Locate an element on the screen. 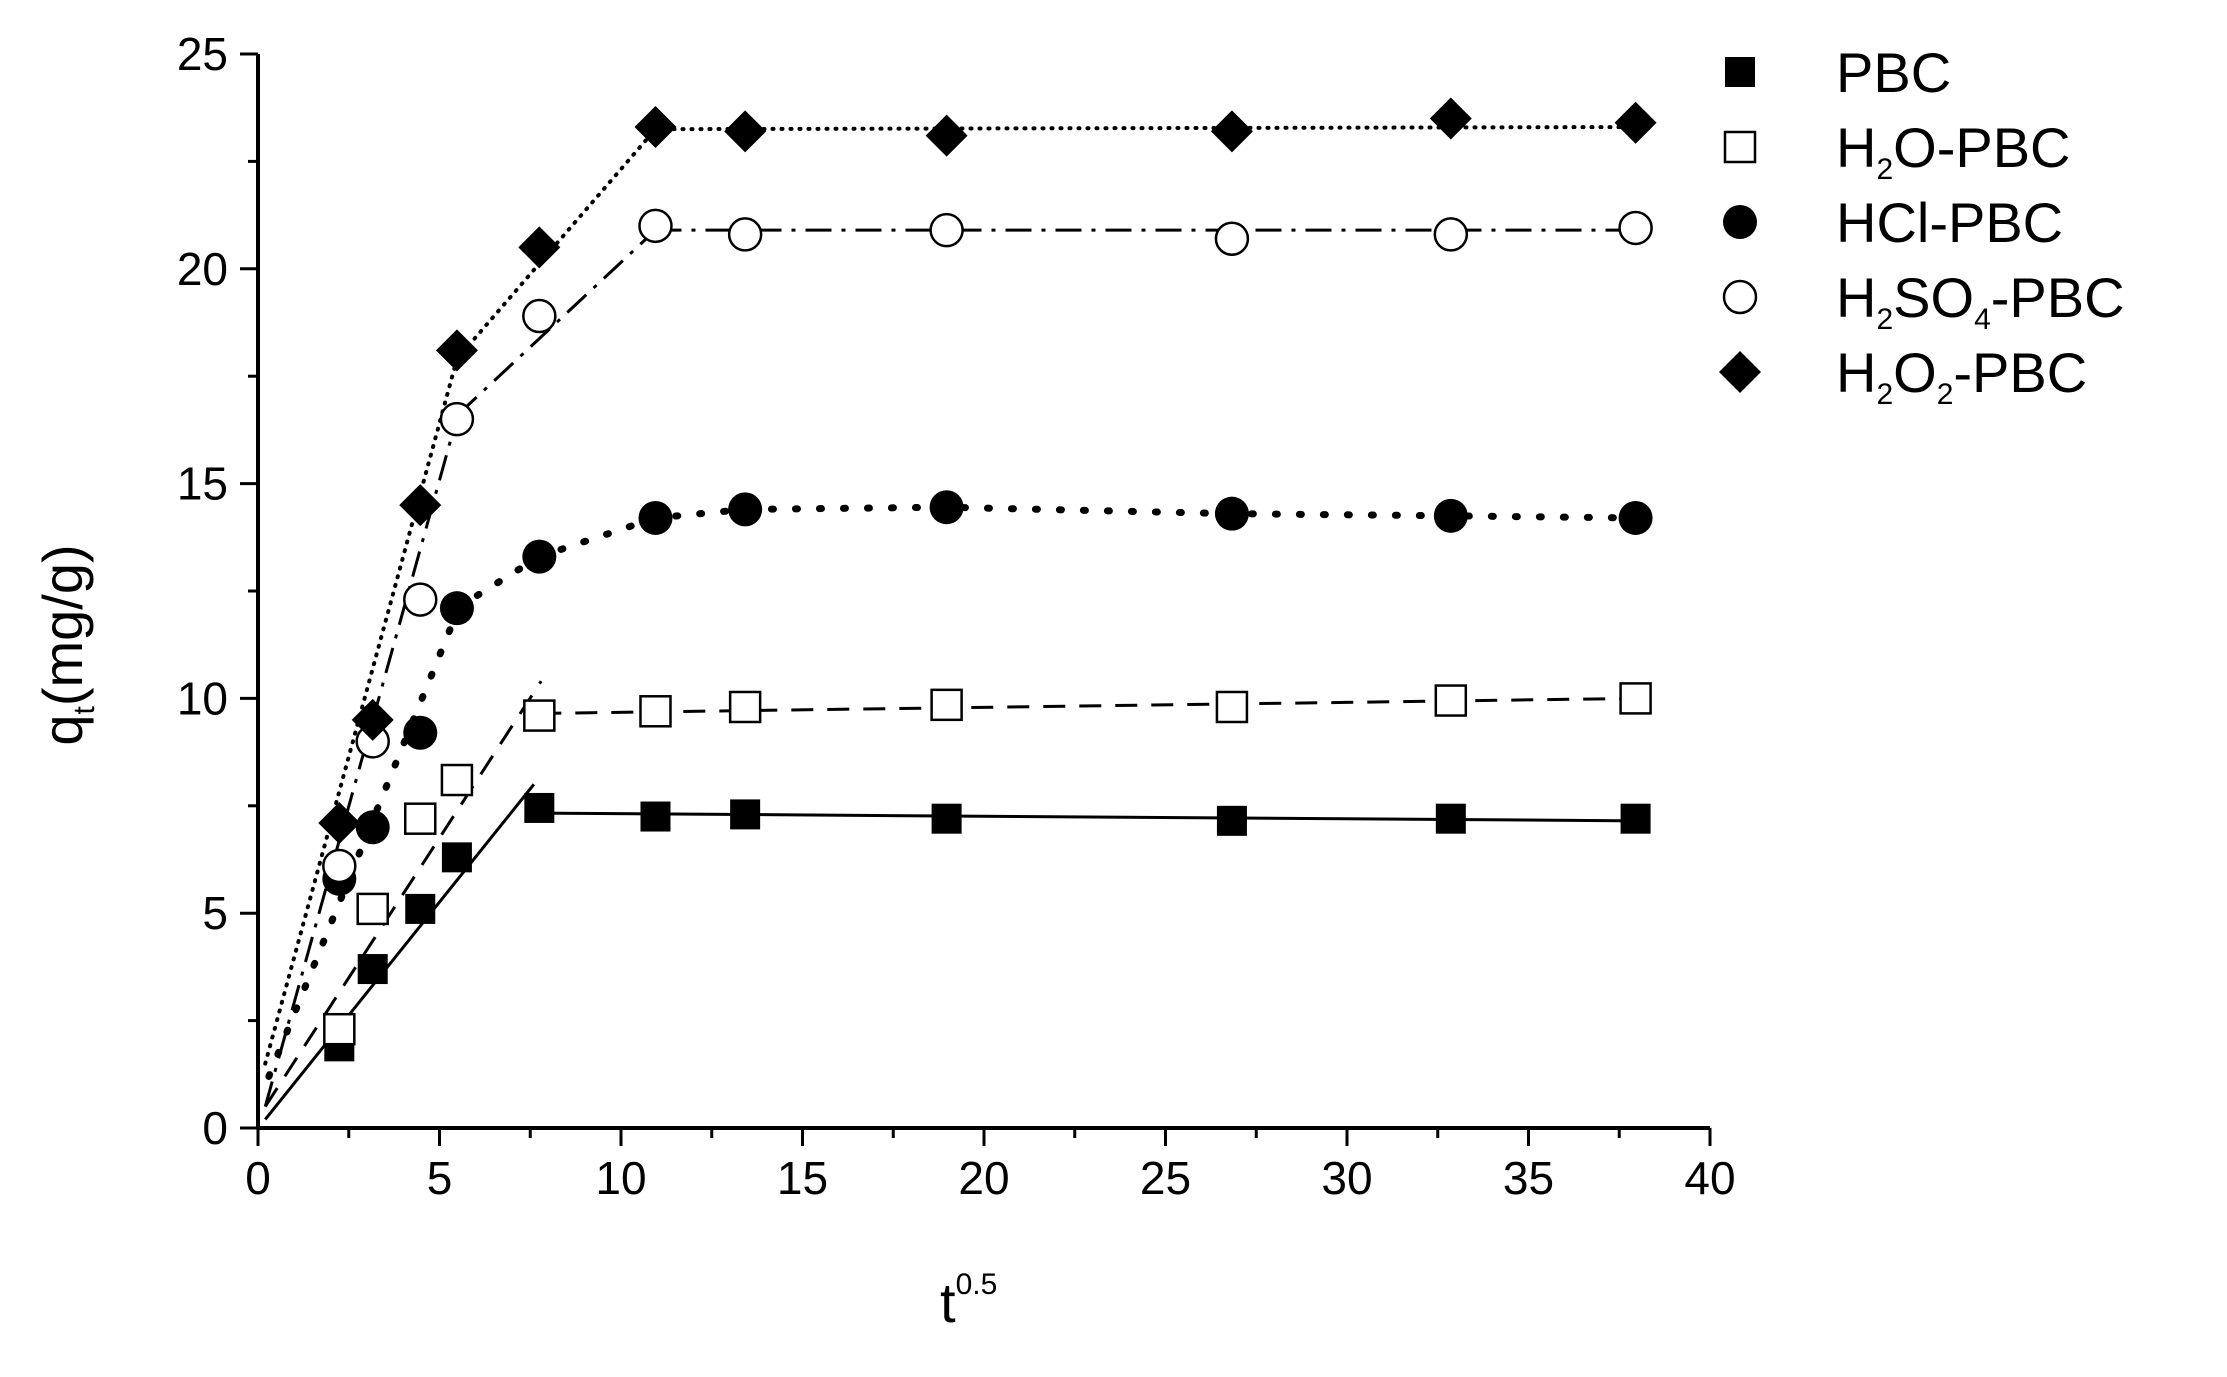 The image size is (2227, 1377). legend-label: HCl-PBC is located at coordinates (1949, 222).